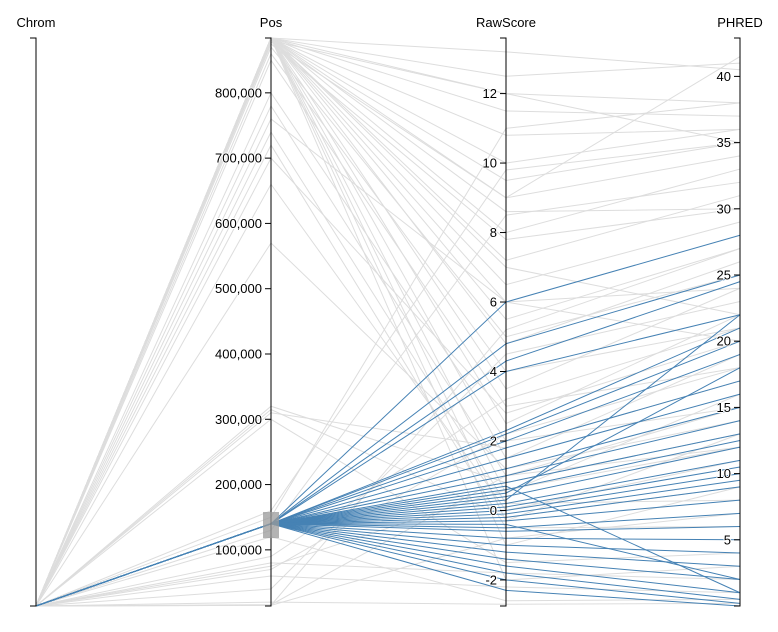  I want to click on tick-label: 300,000, so click(238, 419).